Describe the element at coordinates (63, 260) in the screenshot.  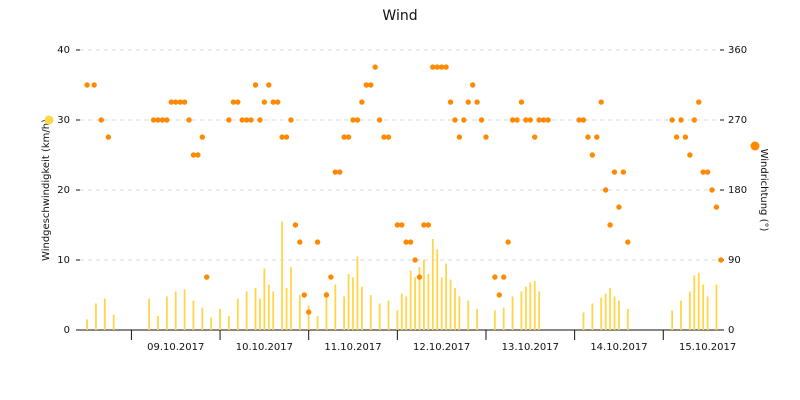
I see `left-axis-tick-label: 10` at that location.